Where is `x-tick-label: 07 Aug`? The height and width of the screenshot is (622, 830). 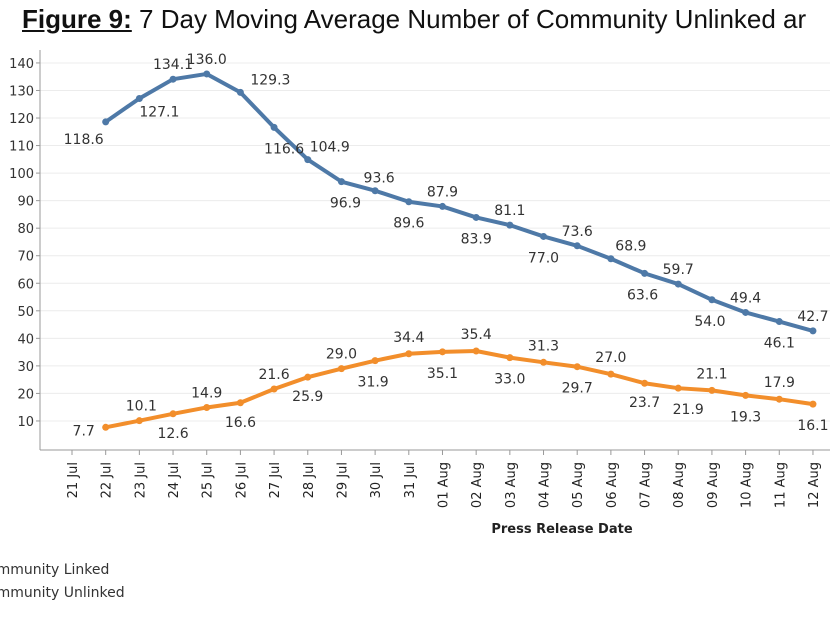 x-tick-label: 07 Aug is located at coordinates (646, 485).